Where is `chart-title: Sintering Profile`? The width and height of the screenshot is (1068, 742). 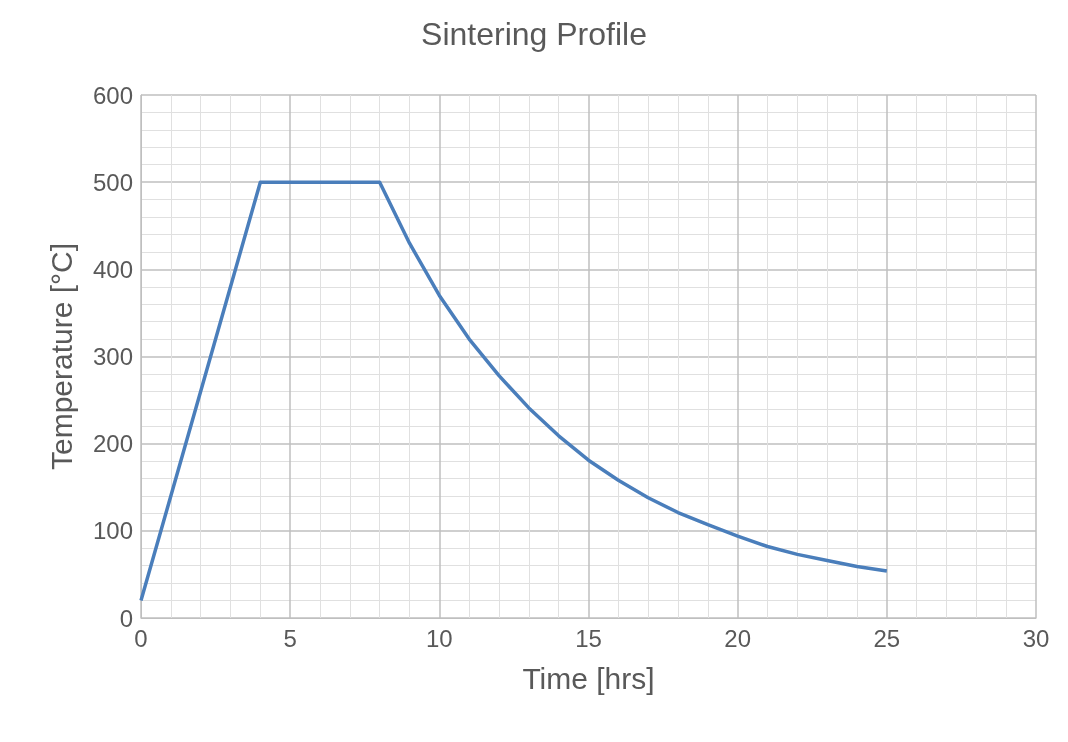
chart-title: Sintering Profile is located at coordinates (534, 34).